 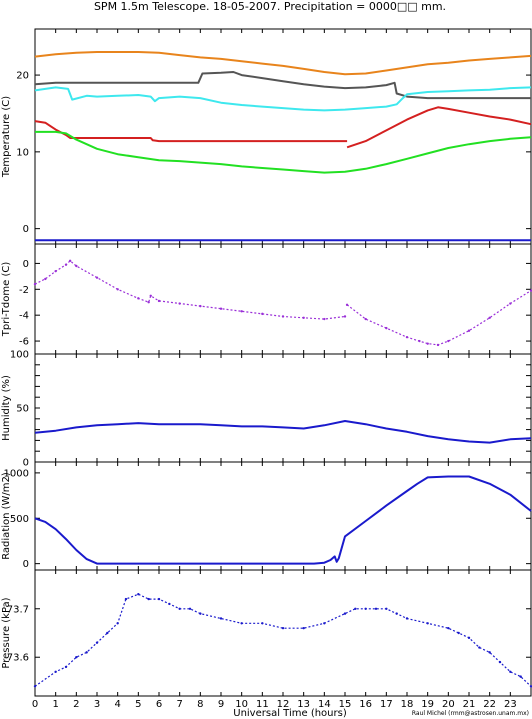 What do you see at coordinates (510, 704) in the screenshot?
I see `x-tick-label: 23` at bounding box center [510, 704].